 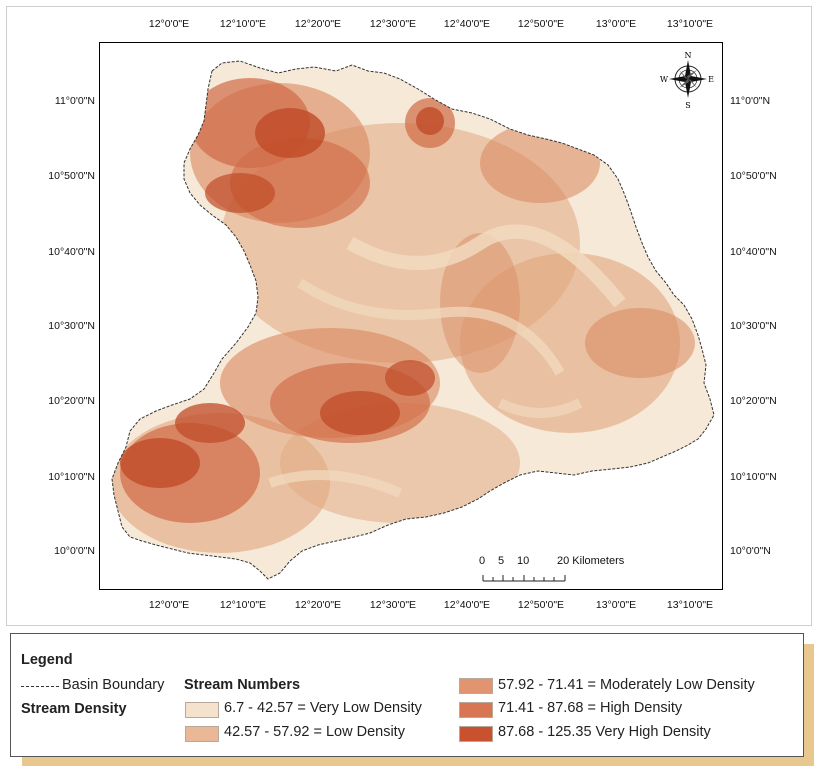 I want to click on right-tick-label: 10°20'0"N, so click(x=753, y=401).